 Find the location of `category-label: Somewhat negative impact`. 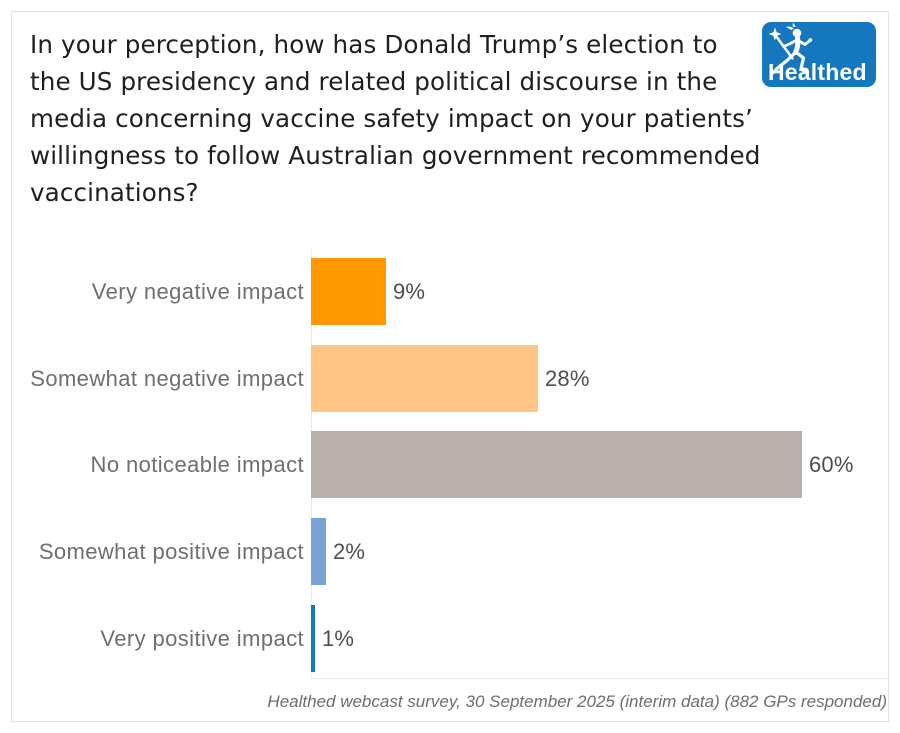

category-label: Somewhat negative impact is located at coordinates (167, 378).